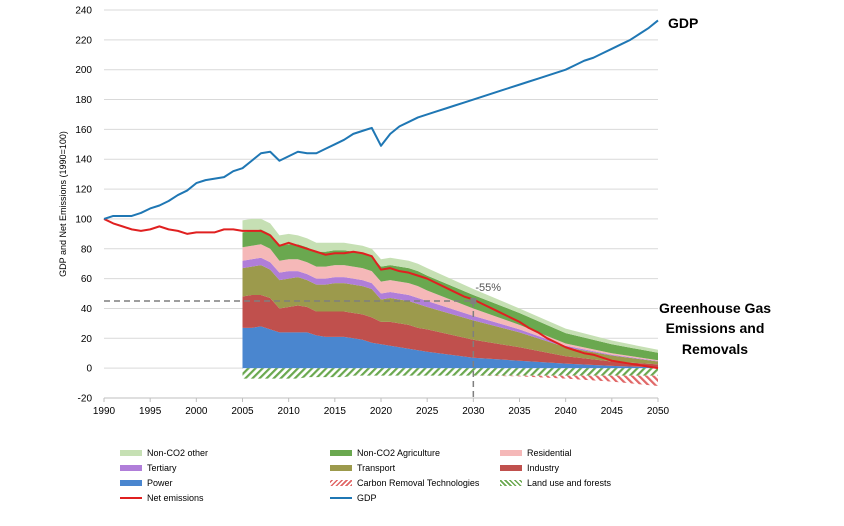 Image resolution: width=844 pixels, height=526 pixels. Describe the element at coordinates (450, 381) in the screenshot. I see `area-carbon-removal-technologies` at that location.